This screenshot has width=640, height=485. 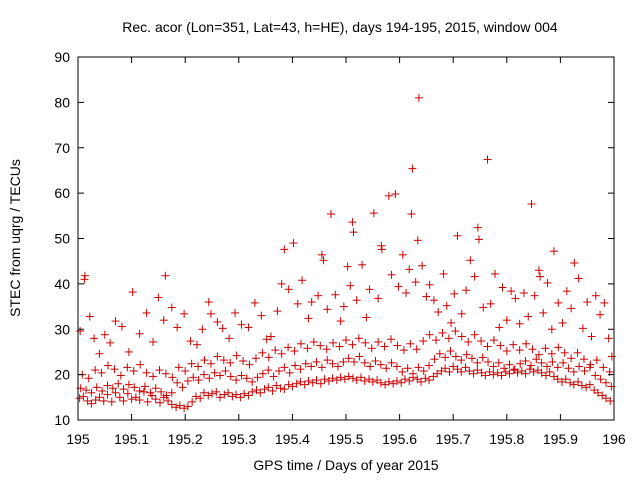 I want to click on y-tick-label: 10, so click(x=62, y=420).